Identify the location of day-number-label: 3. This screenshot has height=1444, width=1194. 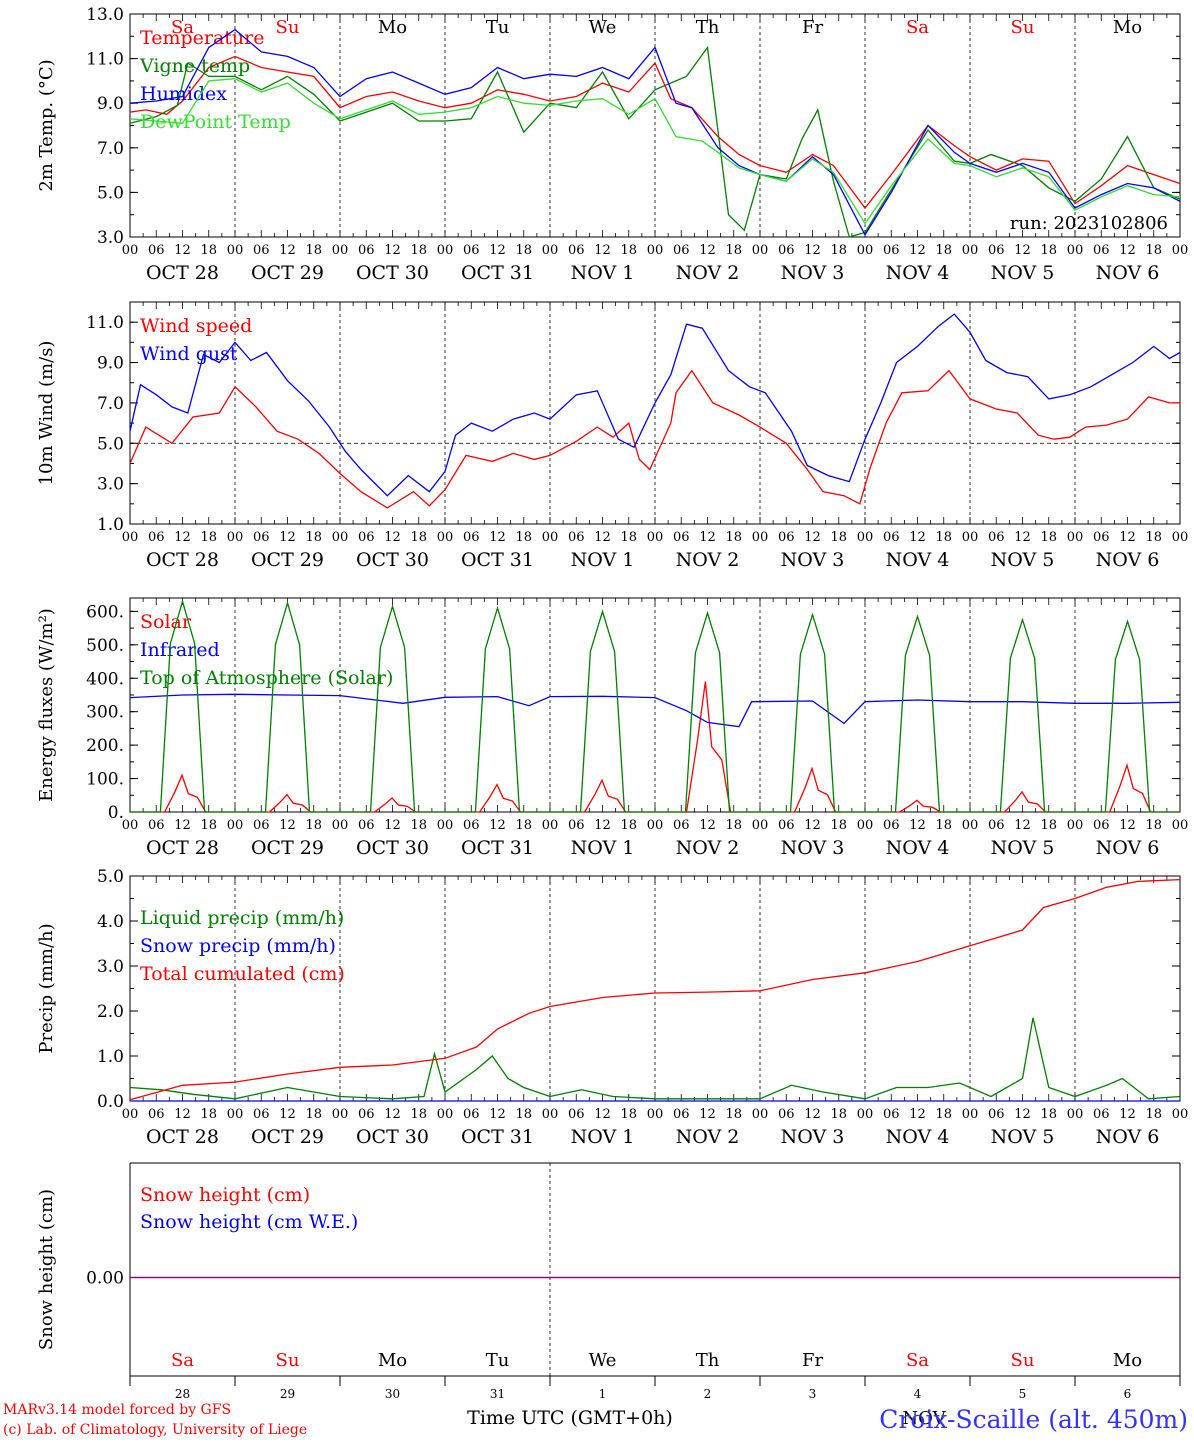
(813, 1394).